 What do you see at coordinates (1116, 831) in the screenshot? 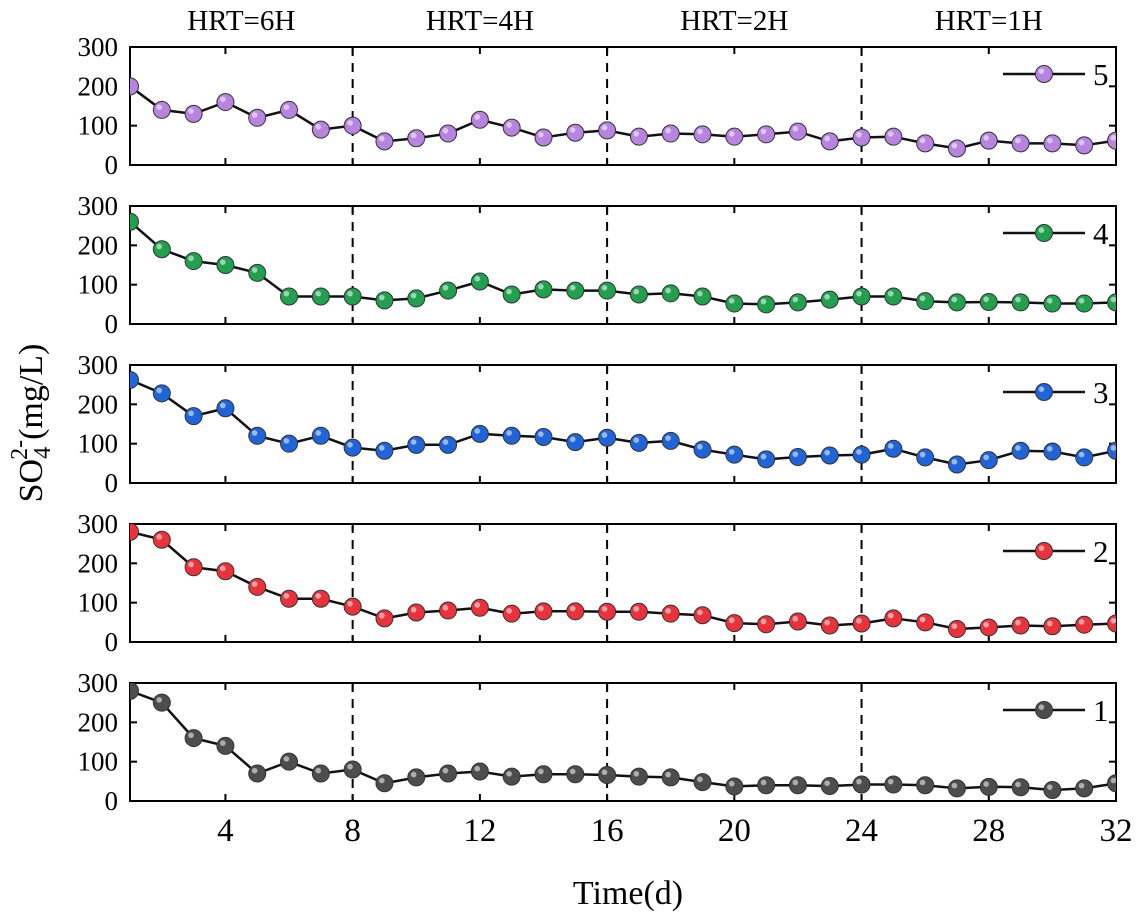
I see `x-tick-label: 32` at bounding box center [1116, 831].